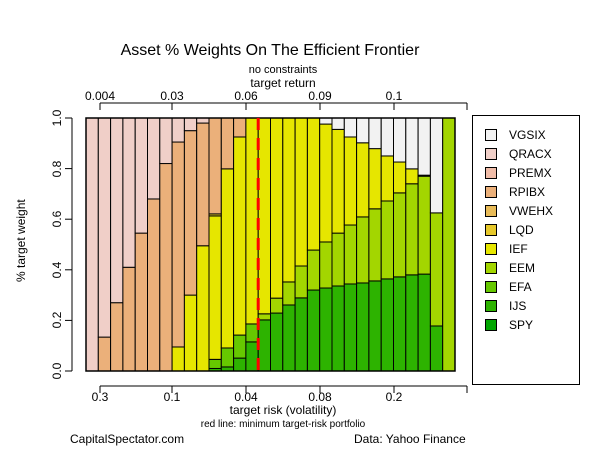 The width and height of the screenshot is (600, 450). What do you see at coordinates (283, 83) in the screenshot?
I see `top-axis-label: target return` at bounding box center [283, 83].